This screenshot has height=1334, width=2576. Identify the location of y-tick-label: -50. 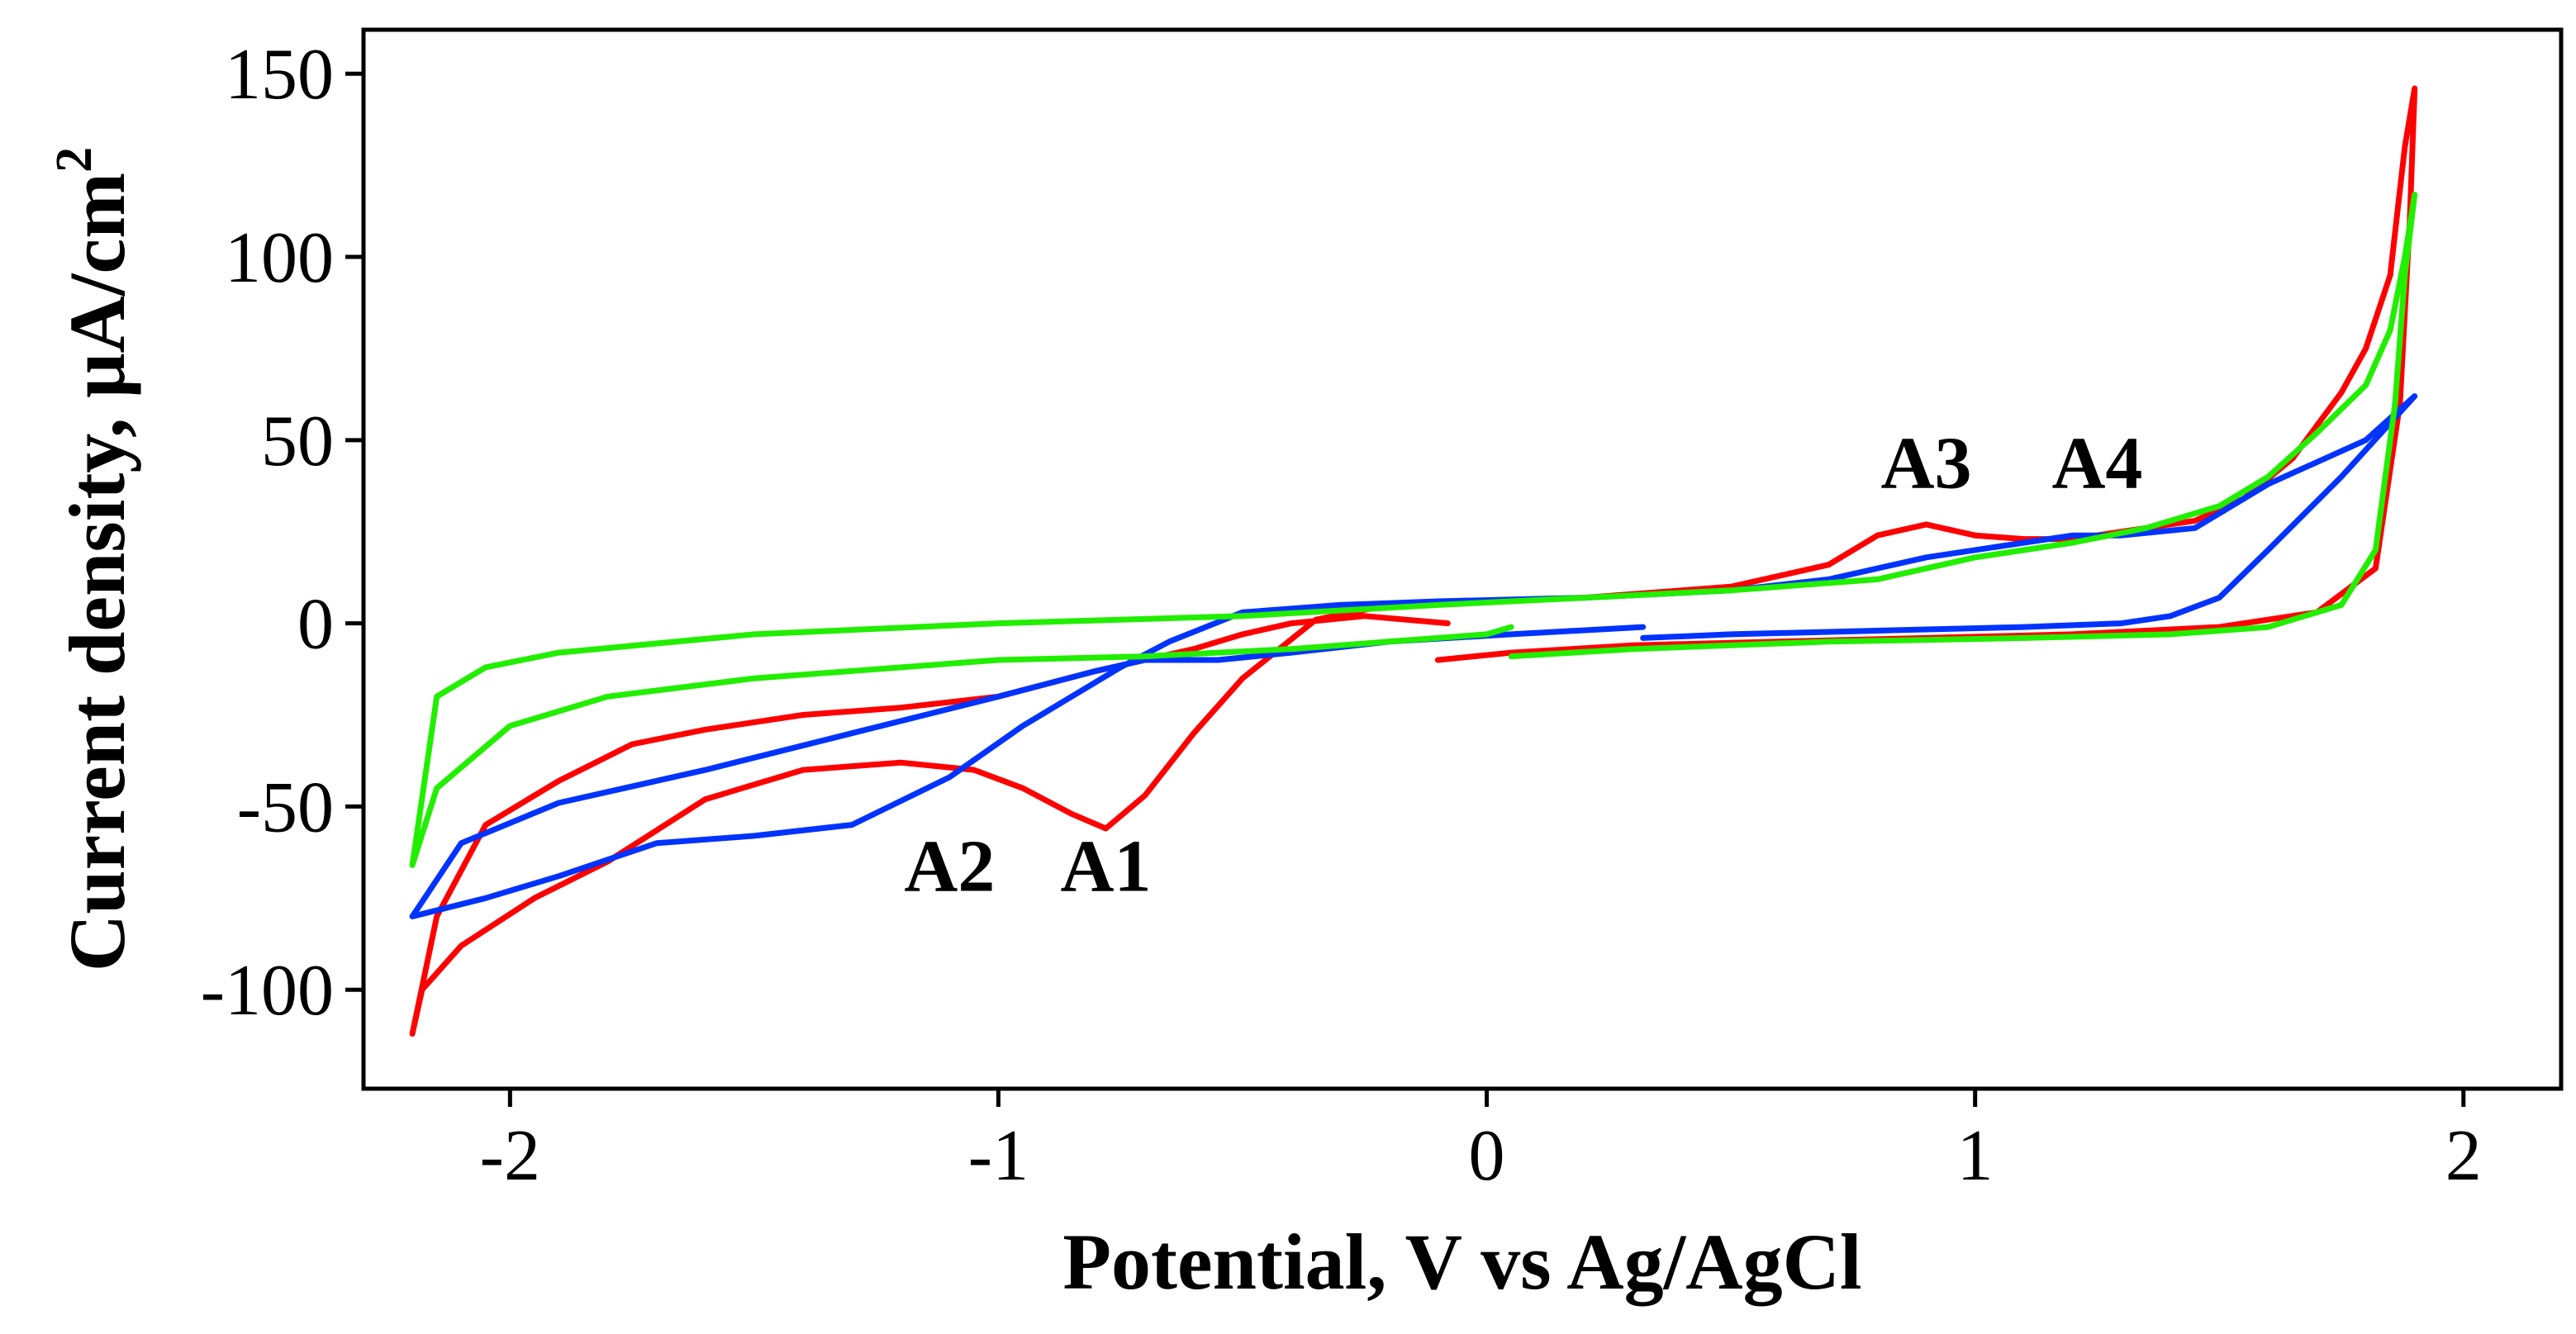
(285, 807).